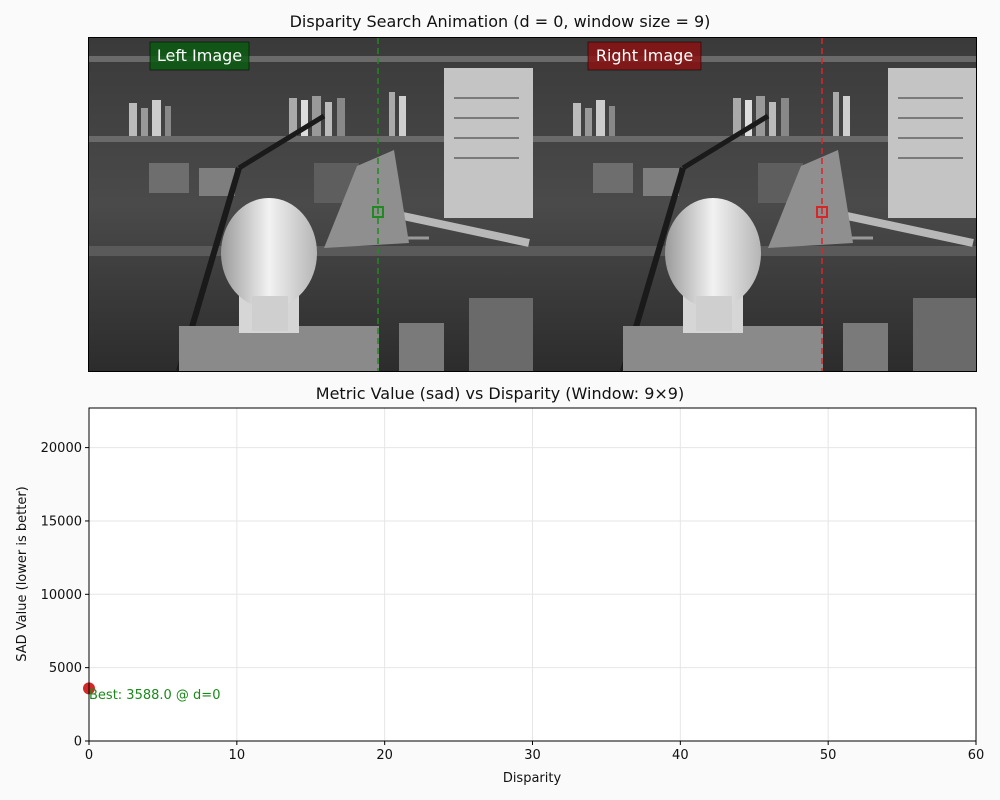 This screenshot has width=1000, height=800. I want to click on y-axis-label: SAD Value (lower is better), so click(22, 573).